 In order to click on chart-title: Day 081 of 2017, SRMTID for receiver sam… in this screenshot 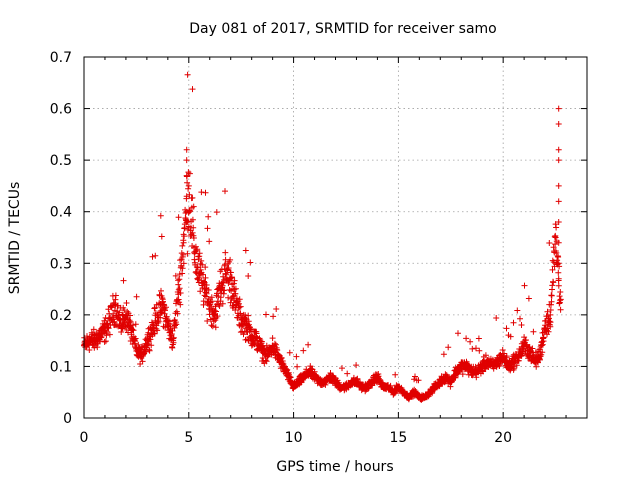, I will do `click(343, 29)`.